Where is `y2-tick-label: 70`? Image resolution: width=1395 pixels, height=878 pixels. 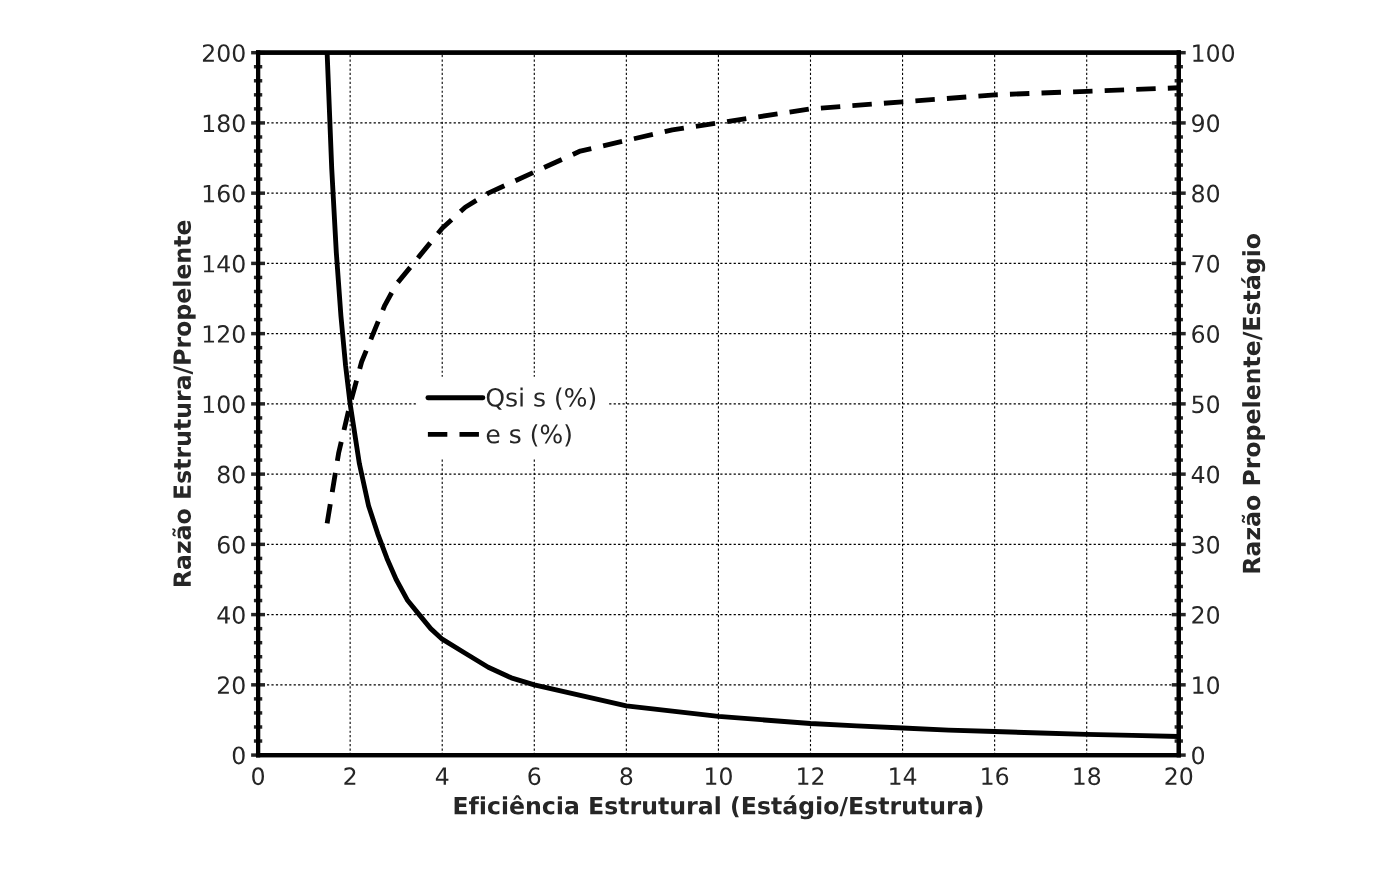 y2-tick-label: 70 is located at coordinates (1206, 263).